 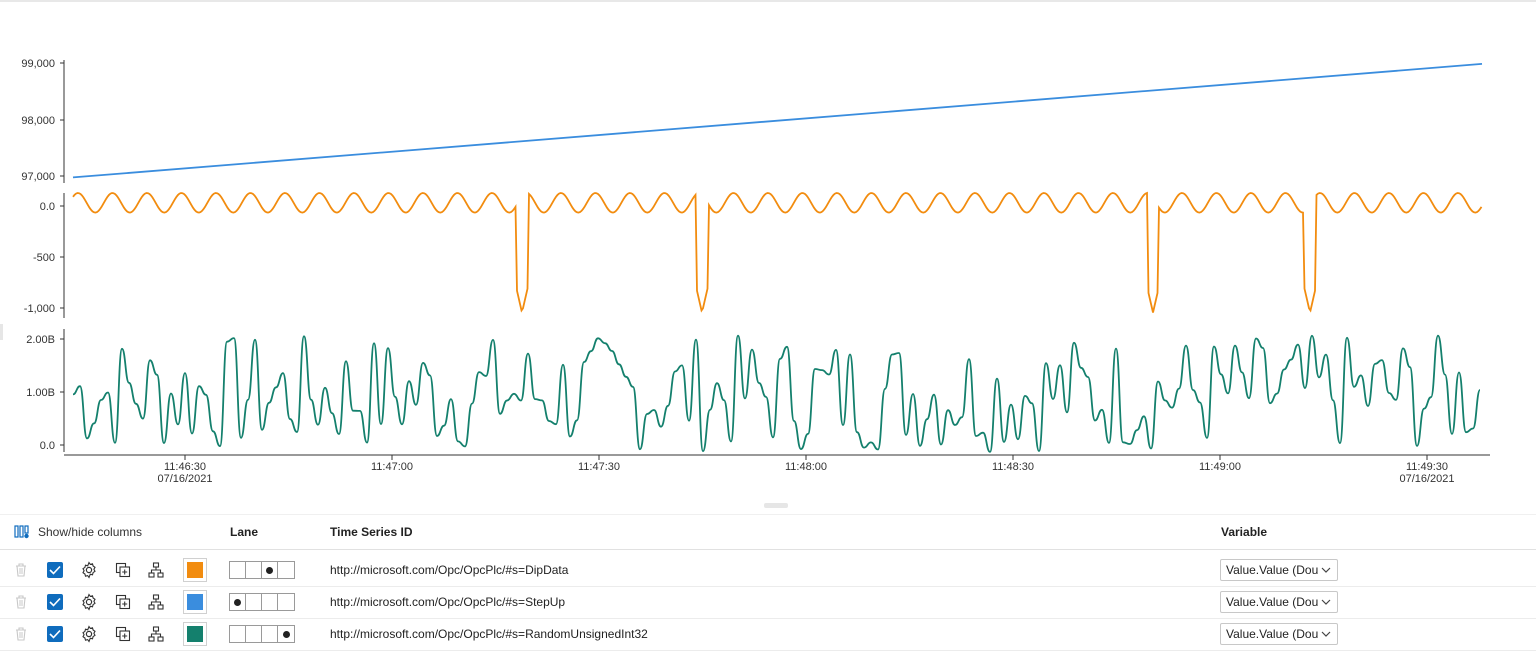 I want to click on y-tick-label: 2.00B, so click(x=40, y=340).